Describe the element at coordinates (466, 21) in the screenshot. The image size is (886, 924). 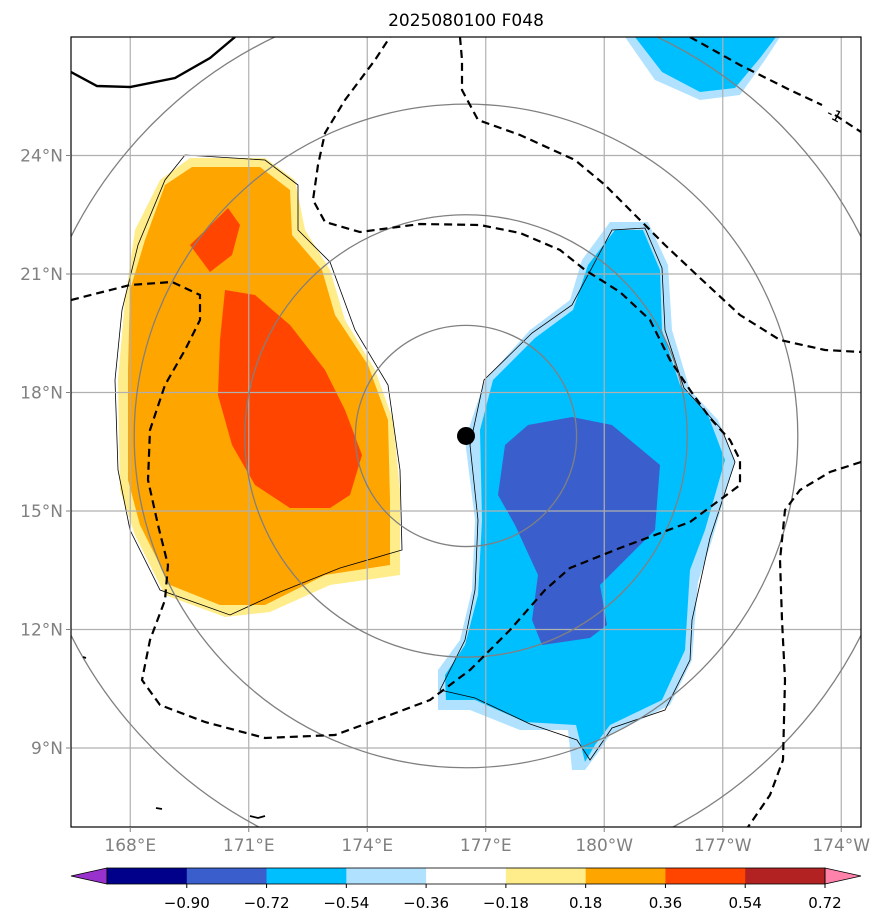
I see `chart-title: 2025080100 F048` at that location.